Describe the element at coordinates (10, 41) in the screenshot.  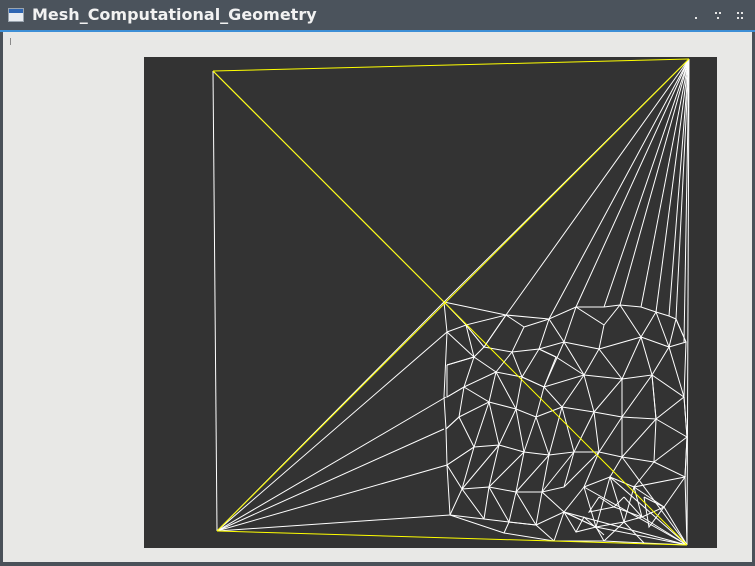
I see `text-cursor` at that location.